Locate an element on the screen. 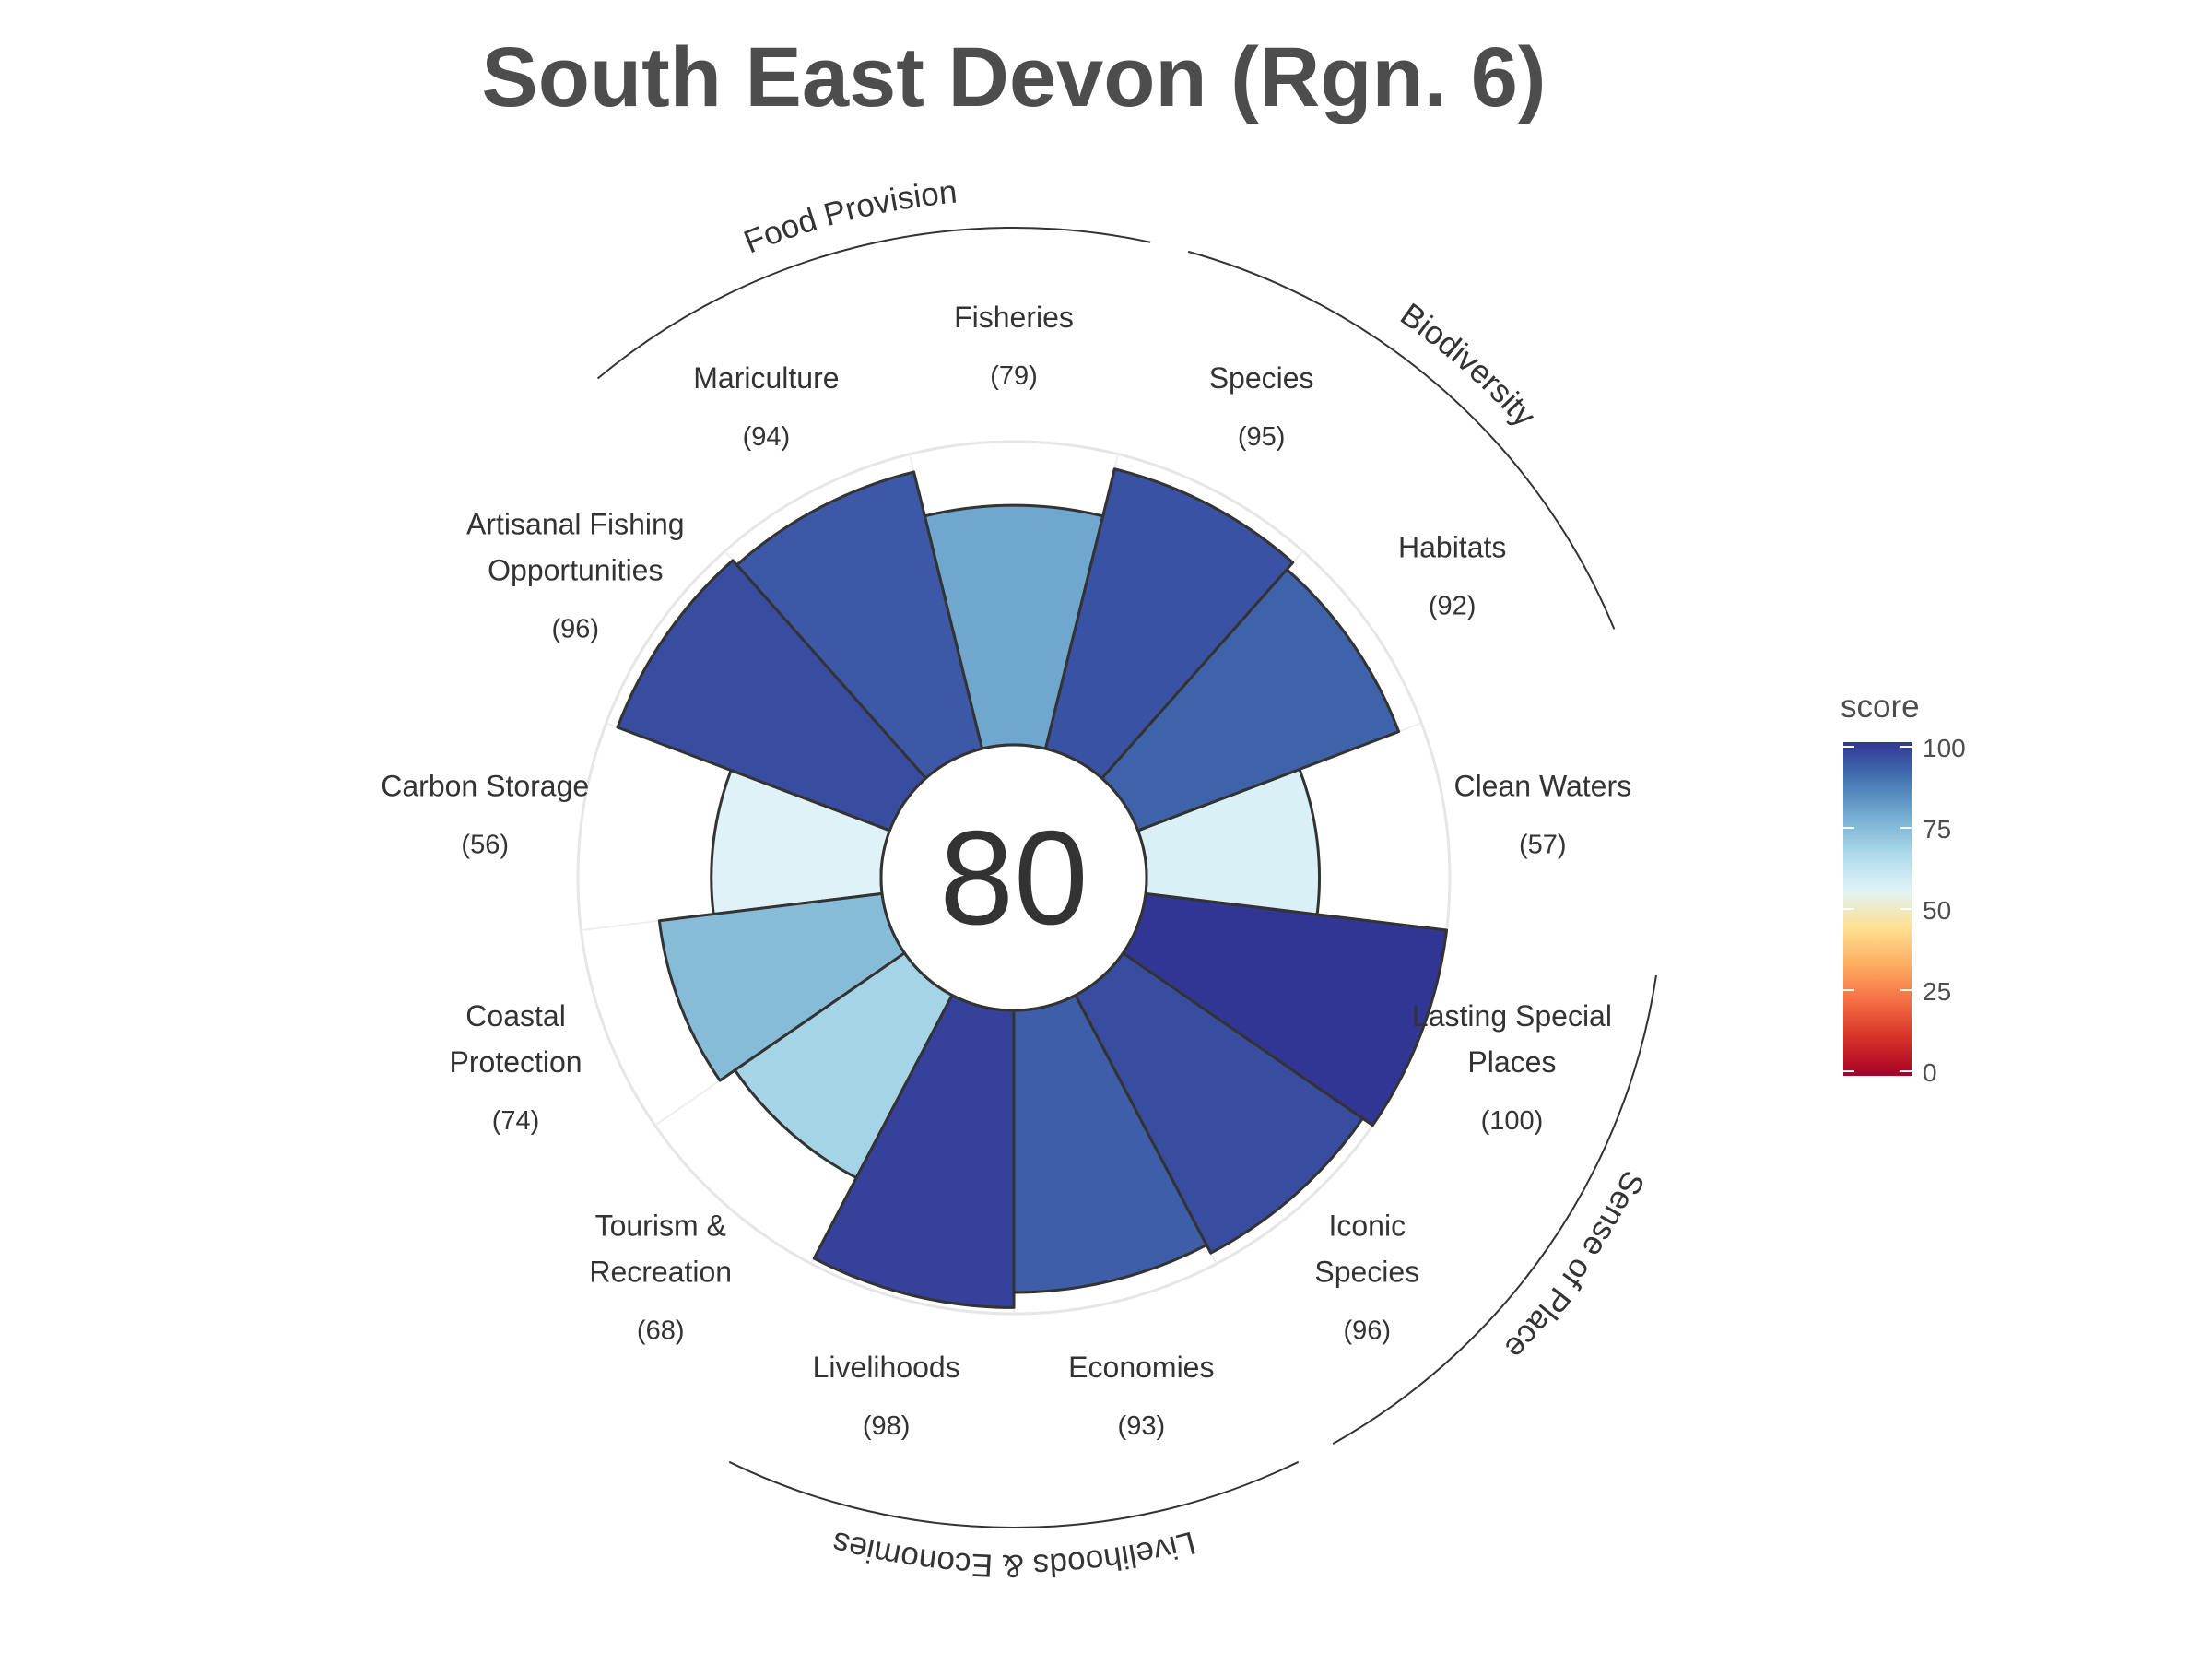 This screenshot has height=1664, width=2212. petal-label-text: Livelihoods is located at coordinates (886, 1367).